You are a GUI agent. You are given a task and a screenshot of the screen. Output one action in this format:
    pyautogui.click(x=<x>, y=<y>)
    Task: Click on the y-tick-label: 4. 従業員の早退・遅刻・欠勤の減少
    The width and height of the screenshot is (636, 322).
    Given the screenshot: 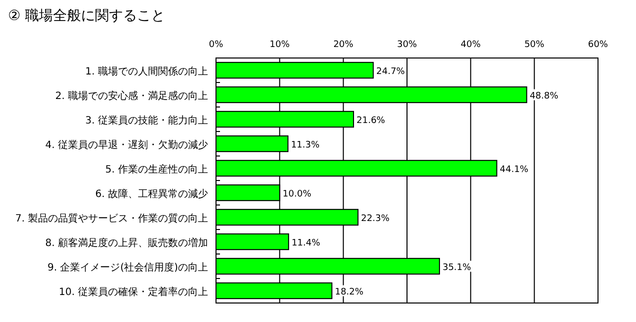 What is the action you would take?
    pyautogui.click(x=126, y=144)
    